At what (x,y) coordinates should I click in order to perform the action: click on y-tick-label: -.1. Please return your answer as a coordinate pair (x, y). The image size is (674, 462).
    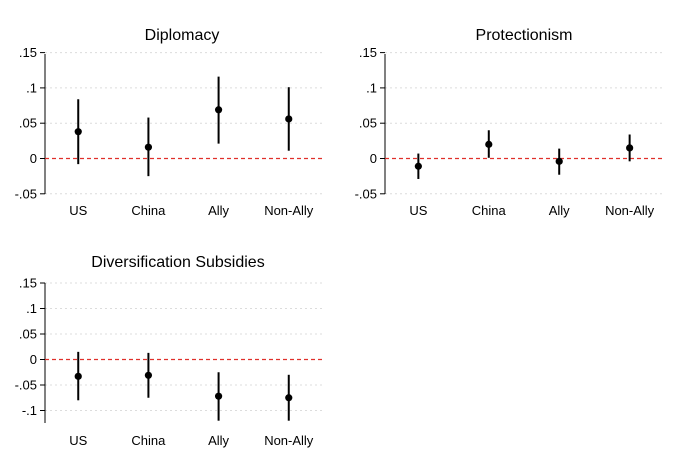
    Looking at the image, I should click on (29, 410).